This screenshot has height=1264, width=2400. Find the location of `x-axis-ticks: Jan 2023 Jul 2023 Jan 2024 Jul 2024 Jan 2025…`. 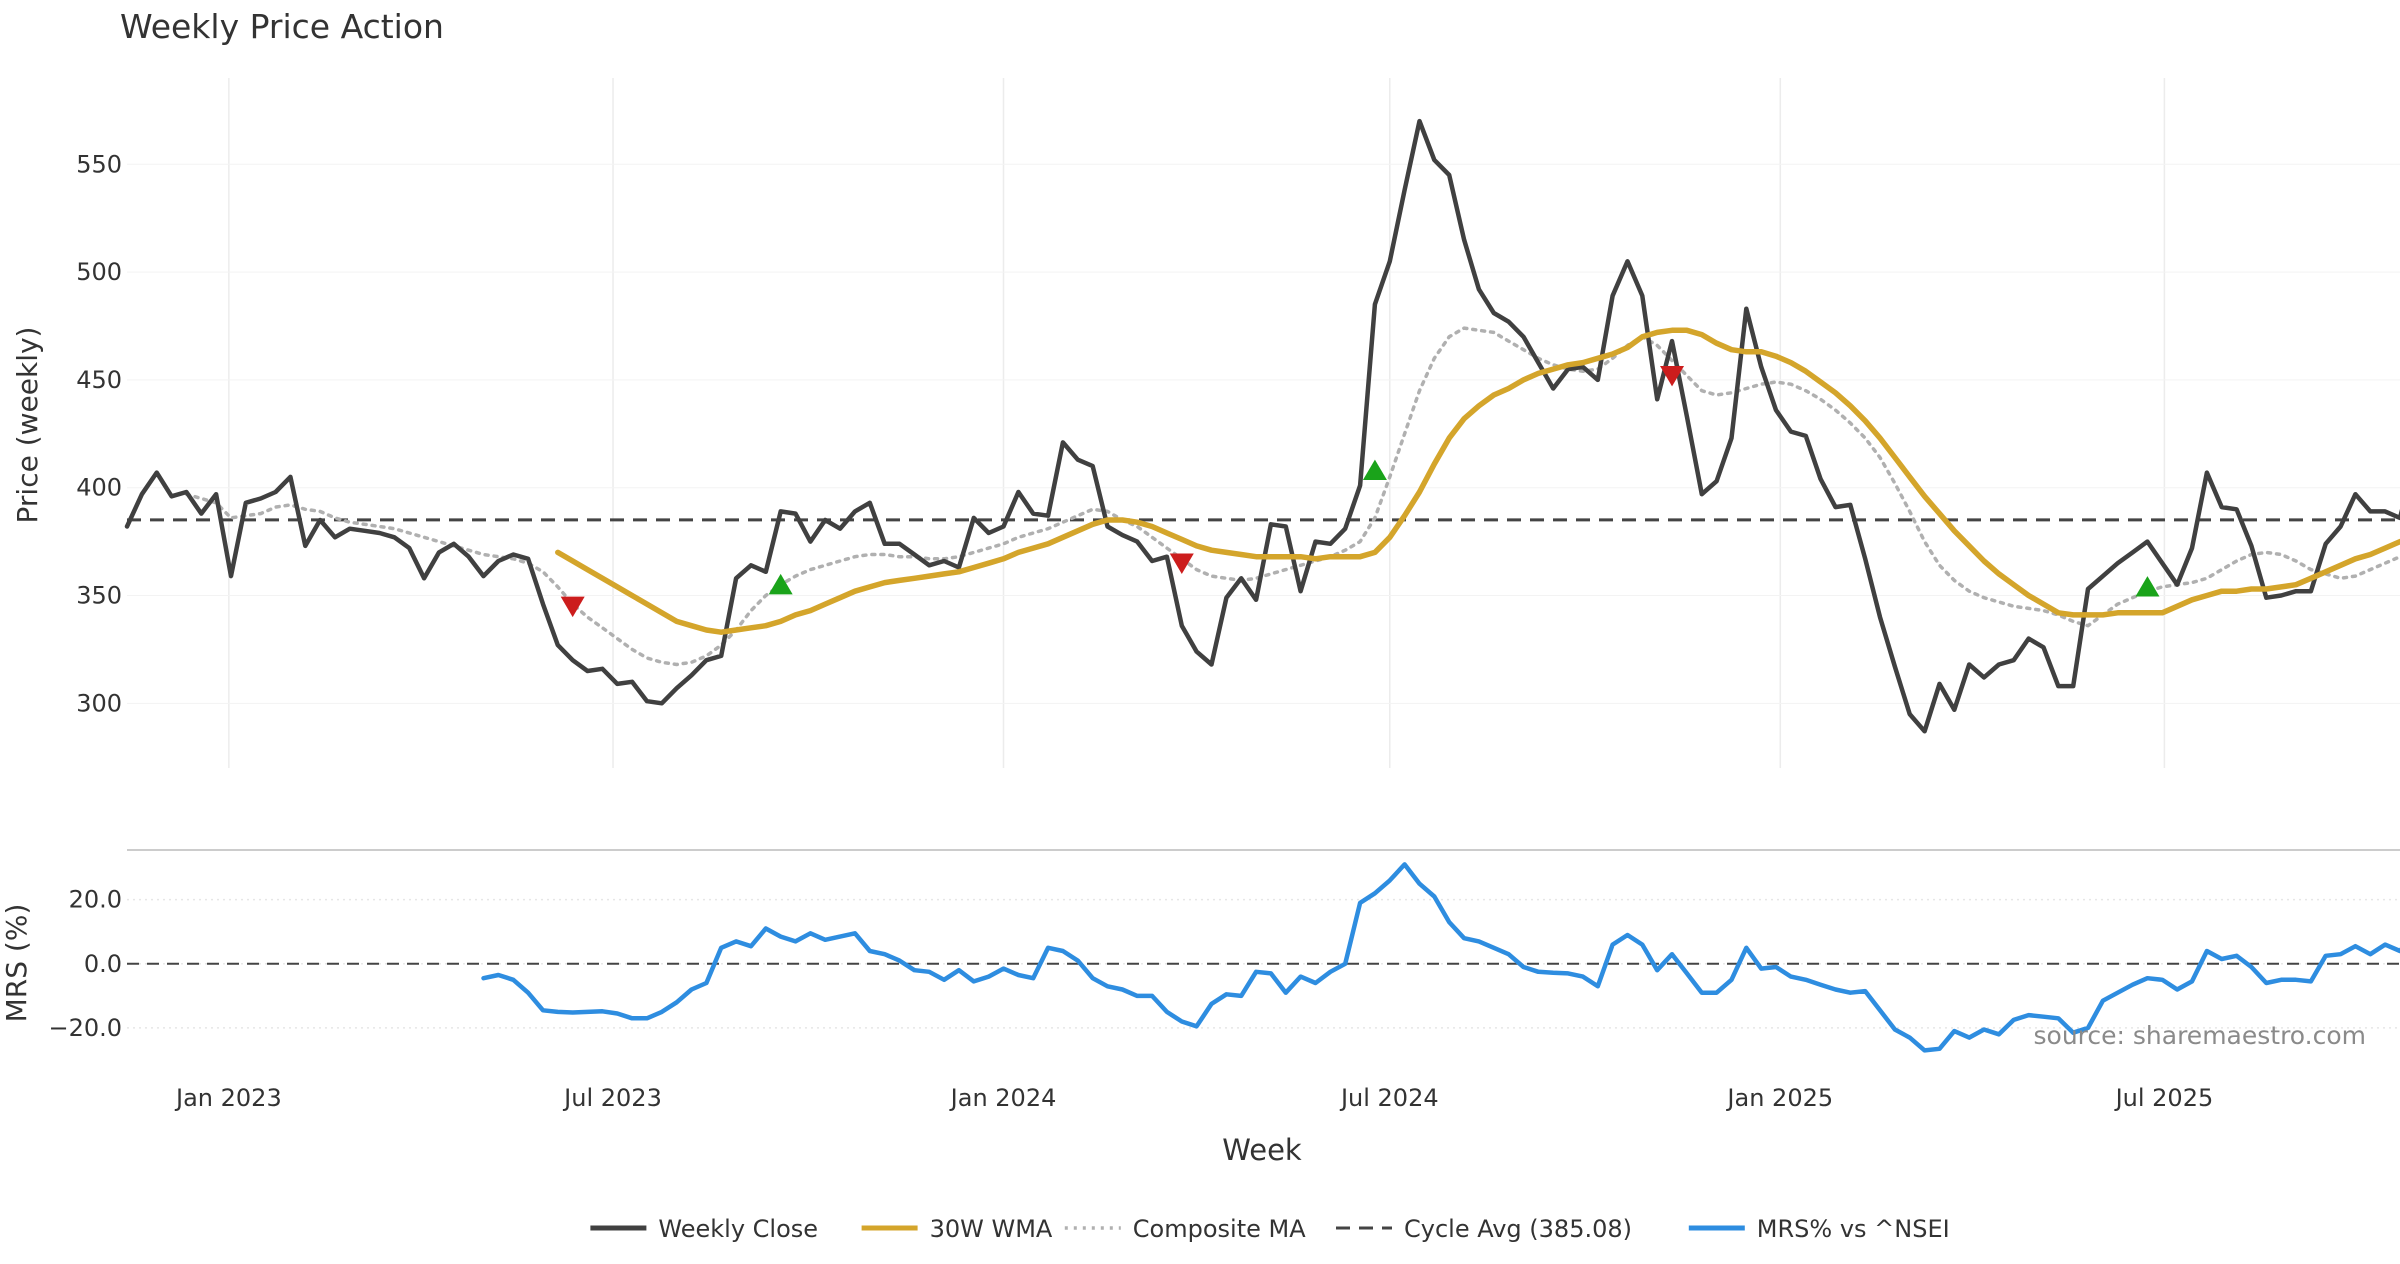

x-axis-ticks: Jan 2023 Jul 2023 Jan 2024 Jul 2024 Jan 2025… is located at coordinates (1193, 1098).